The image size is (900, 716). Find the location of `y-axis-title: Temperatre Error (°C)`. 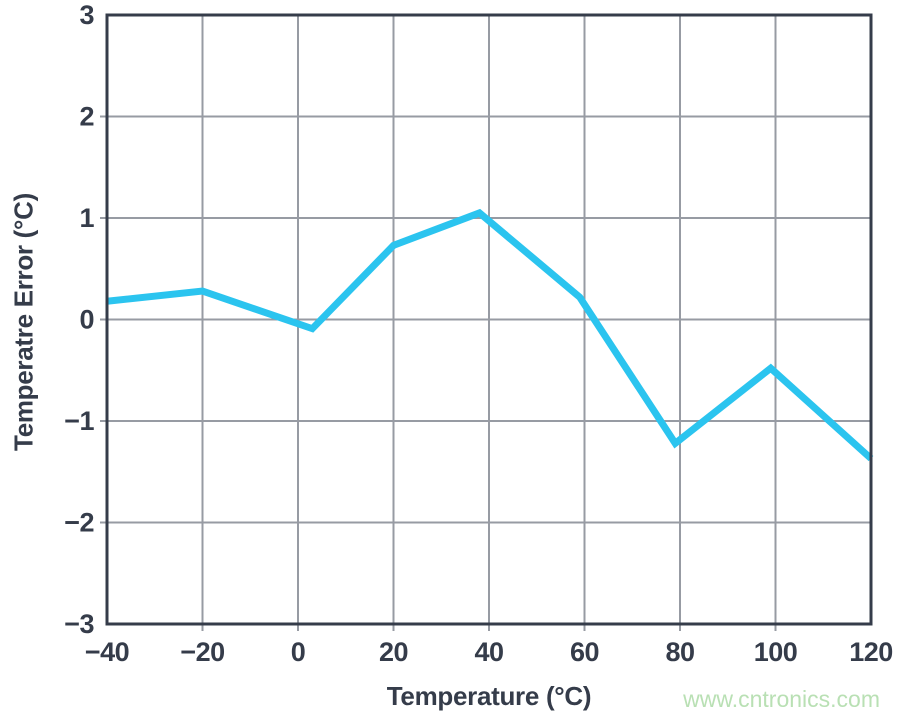

y-axis-title: Temperatre Error (°C) is located at coordinates (23, 322).